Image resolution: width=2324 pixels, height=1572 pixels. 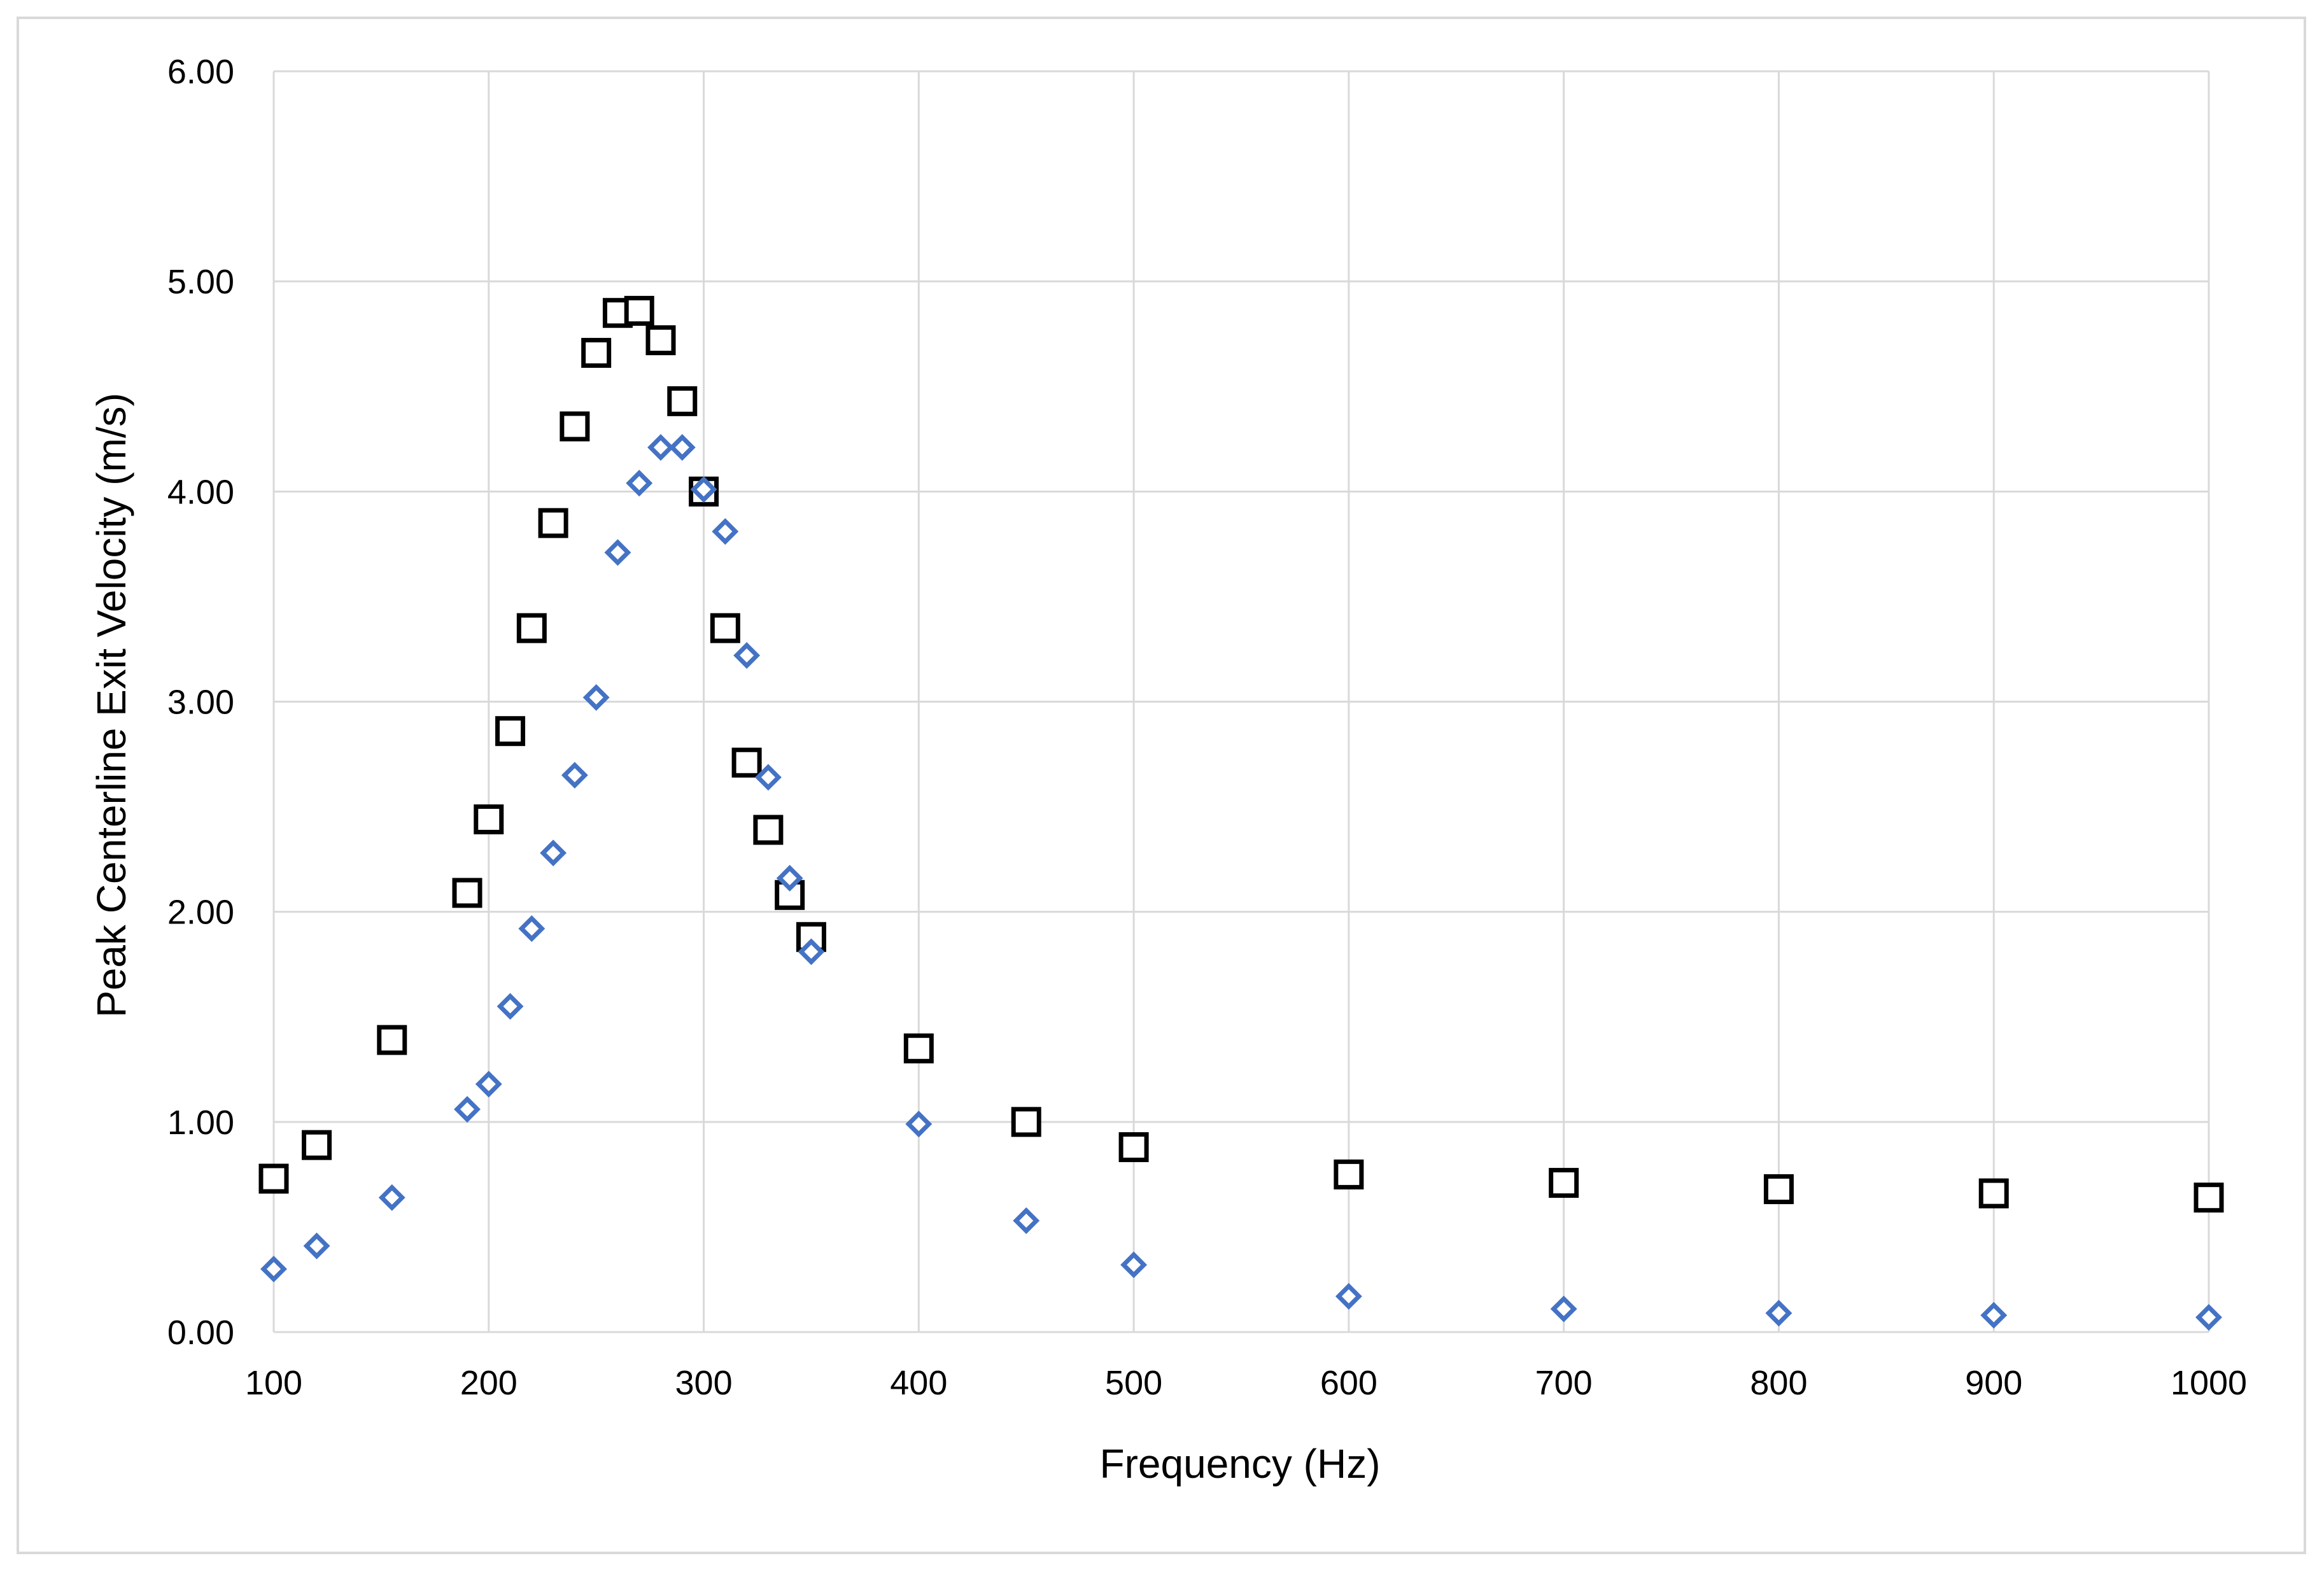 What do you see at coordinates (201, 1123) in the screenshot?
I see `y-tick-label: 1.00` at bounding box center [201, 1123].